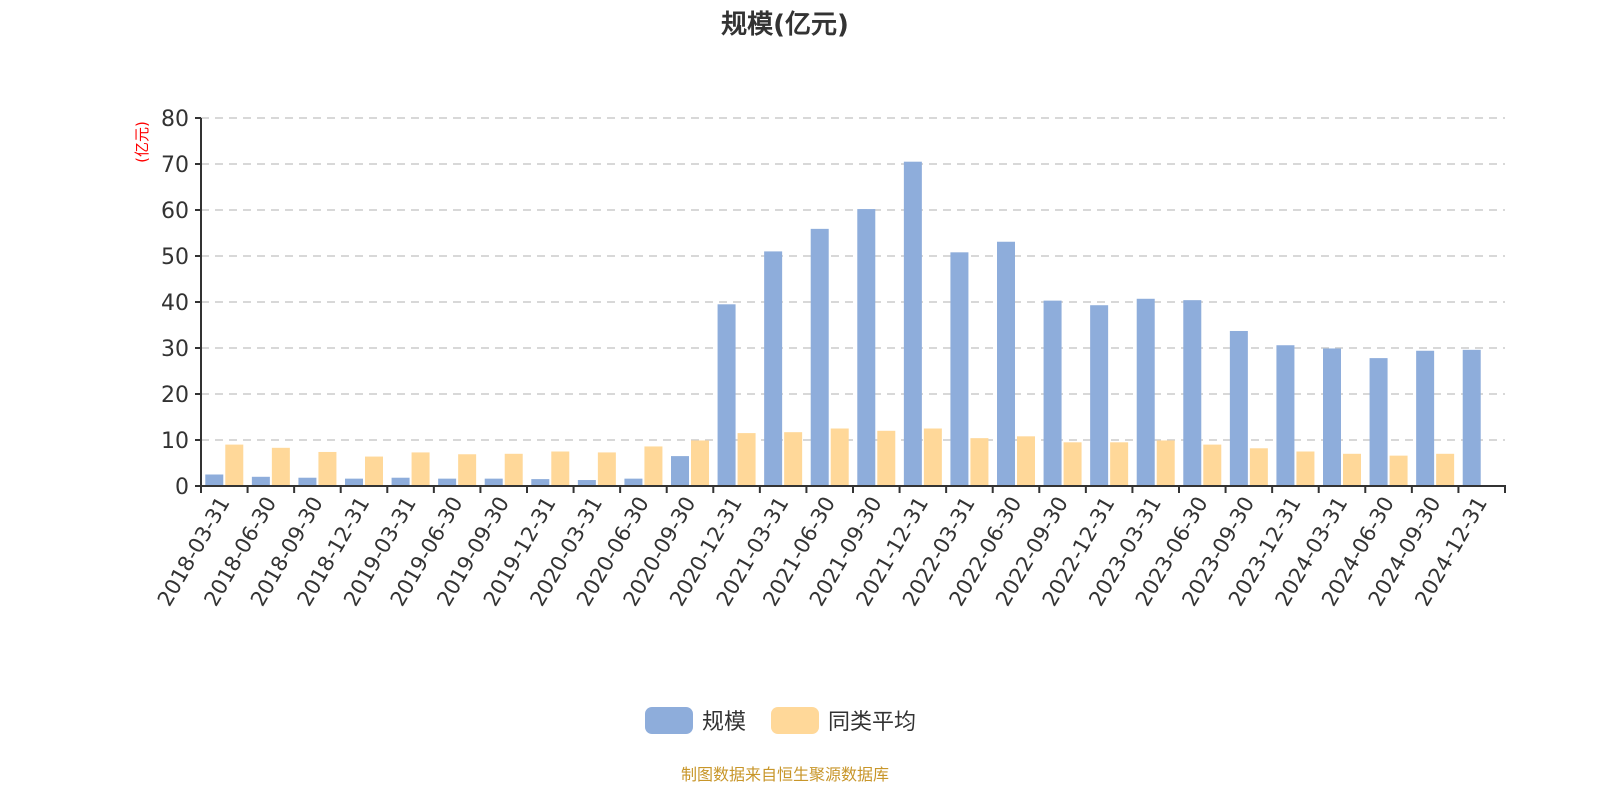  Describe the element at coordinates (175, 303) in the screenshot. I see `y-tick-label: 40` at that location.